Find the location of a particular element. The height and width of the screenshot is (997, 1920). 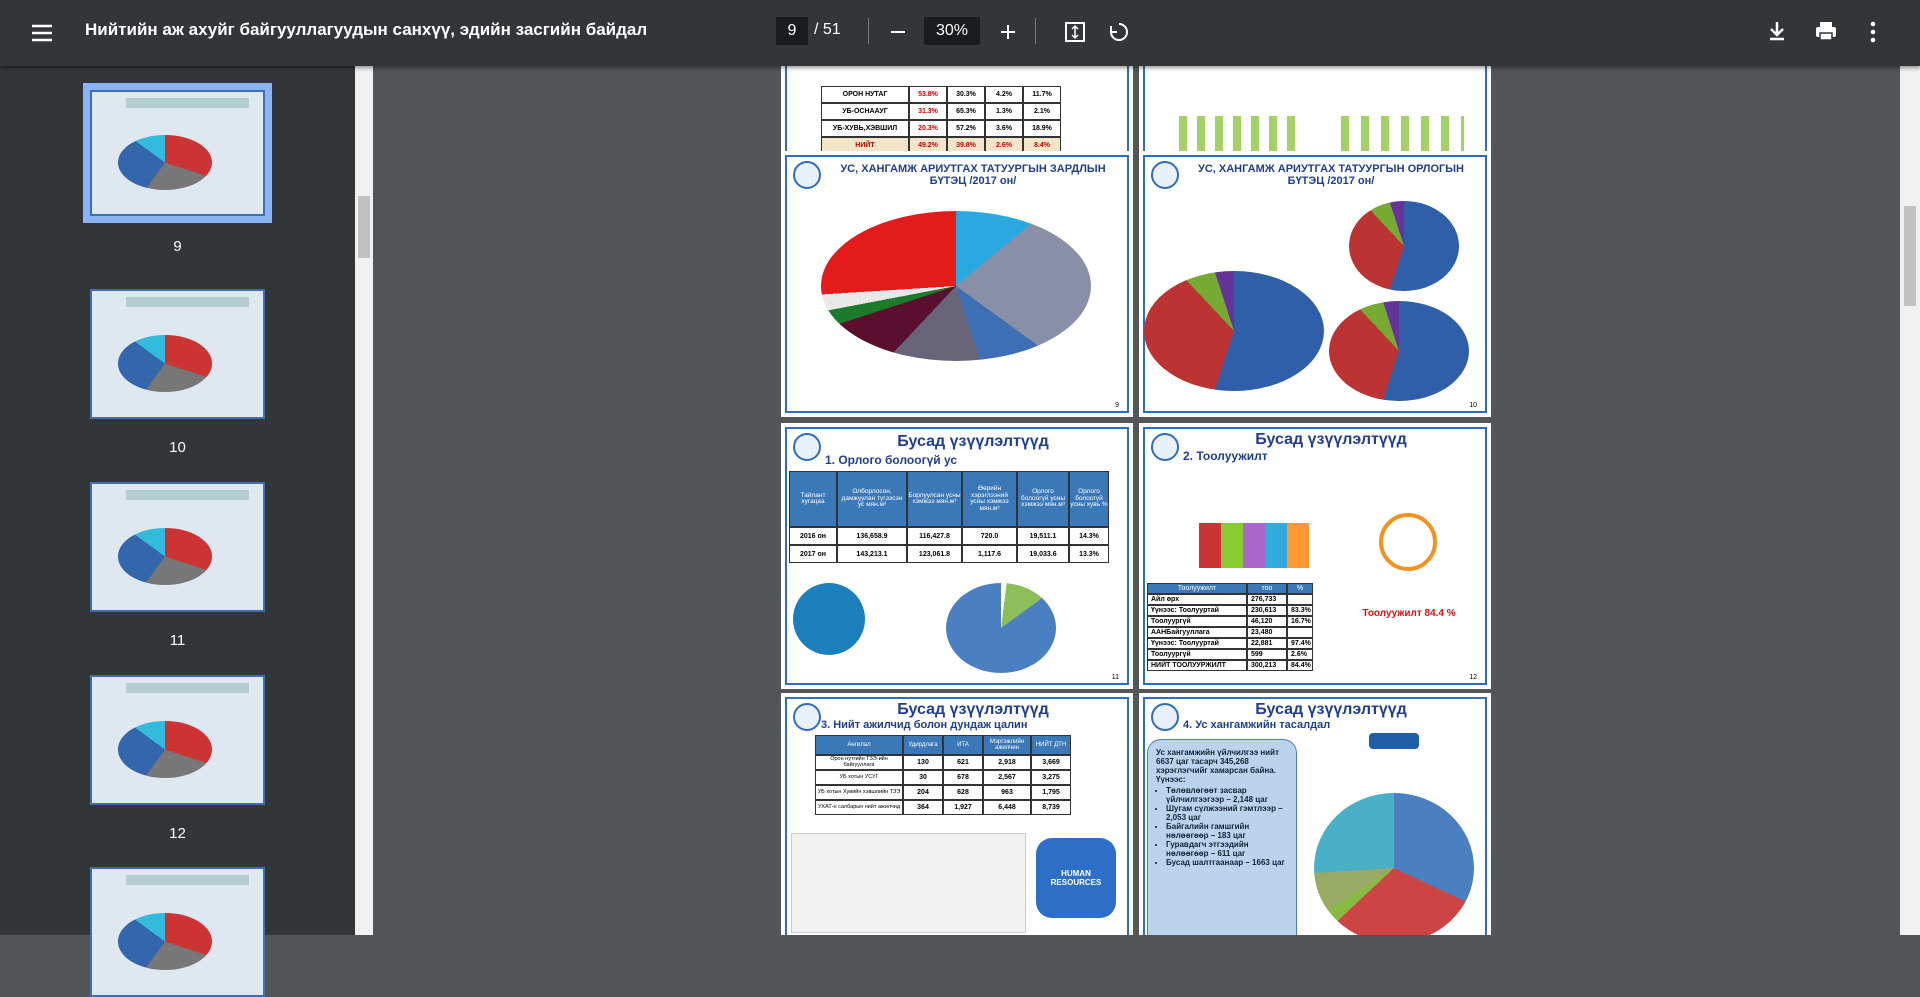

line-chart-art is located at coordinates (908, 883).